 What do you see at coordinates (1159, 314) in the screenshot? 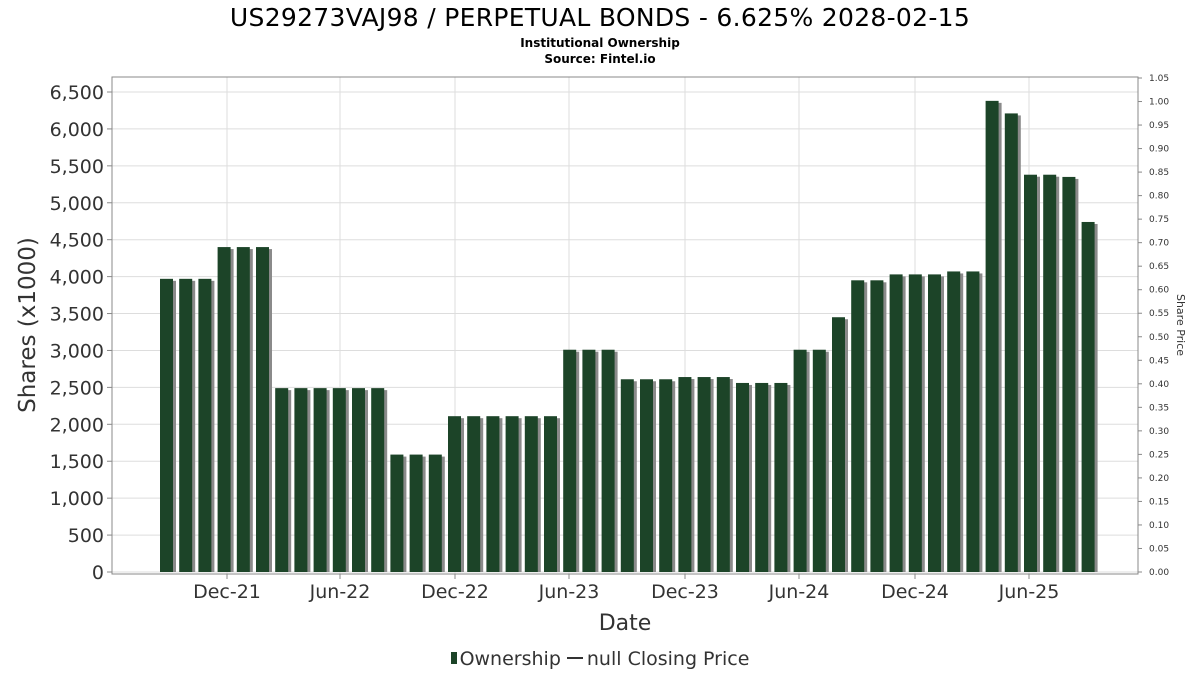
I see `y2-tick-label: 0.55` at bounding box center [1159, 314].